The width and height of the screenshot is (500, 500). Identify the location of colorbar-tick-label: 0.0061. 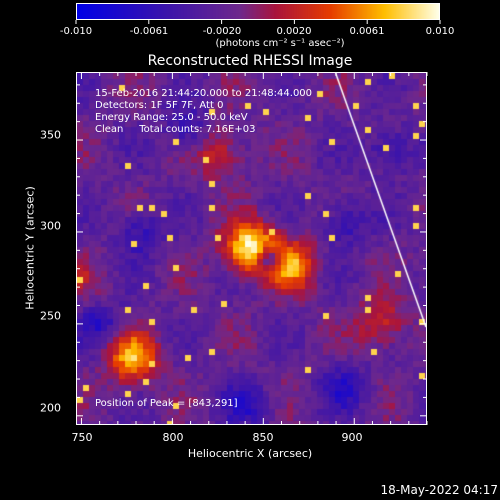
(367, 31).